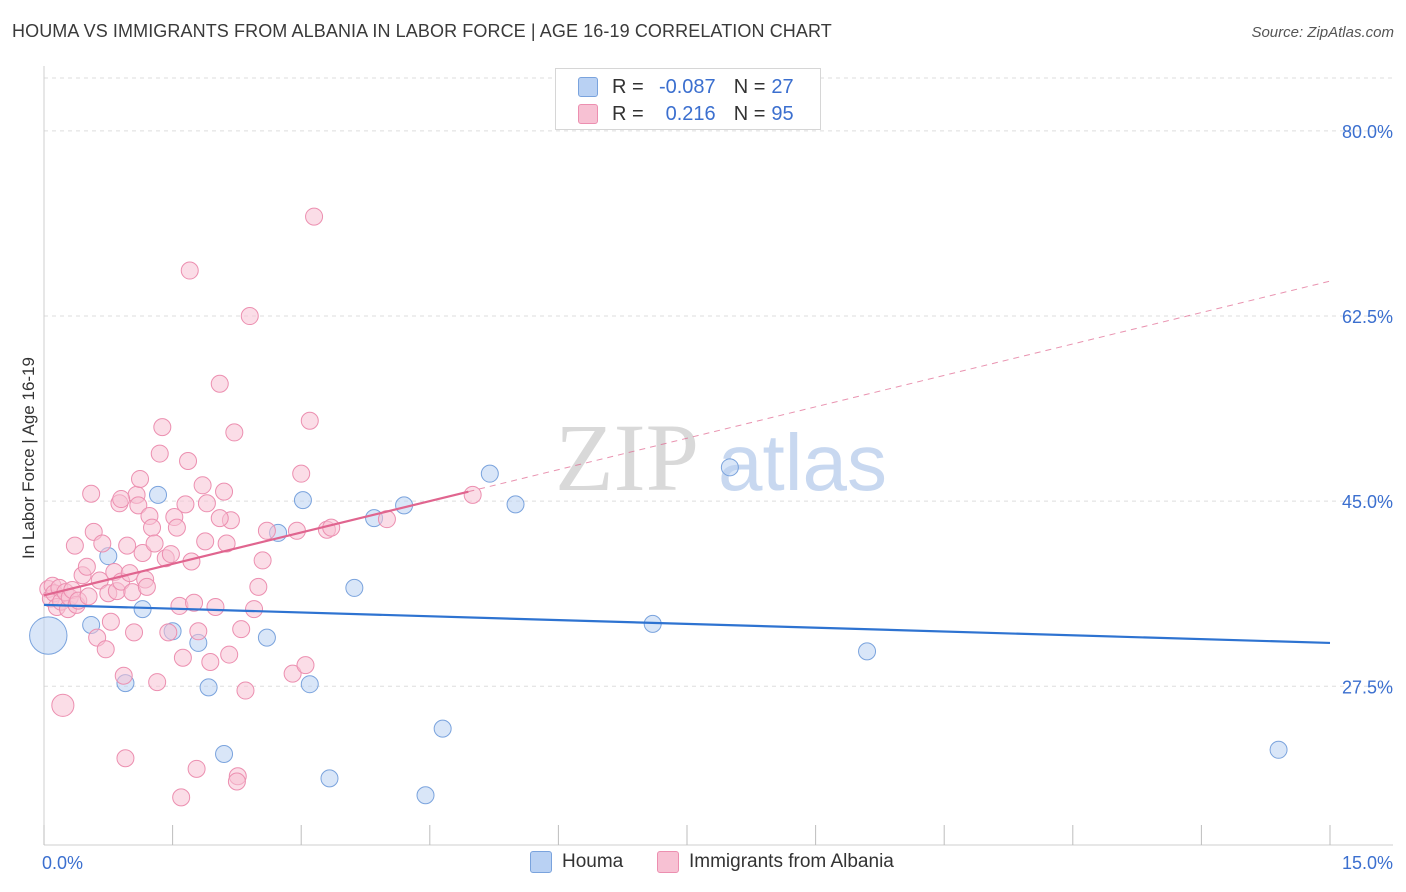 The height and width of the screenshot is (892, 1406). What do you see at coordinates (1322, 32) in the screenshot?
I see `source-credit: Source: ZipAtlas.com` at bounding box center [1322, 32].